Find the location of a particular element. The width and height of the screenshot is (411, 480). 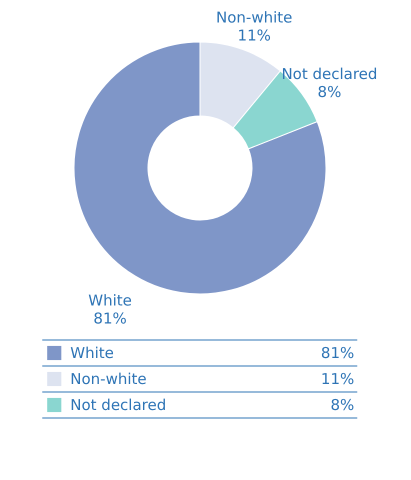

text: 81% is located at coordinates (337, 353).